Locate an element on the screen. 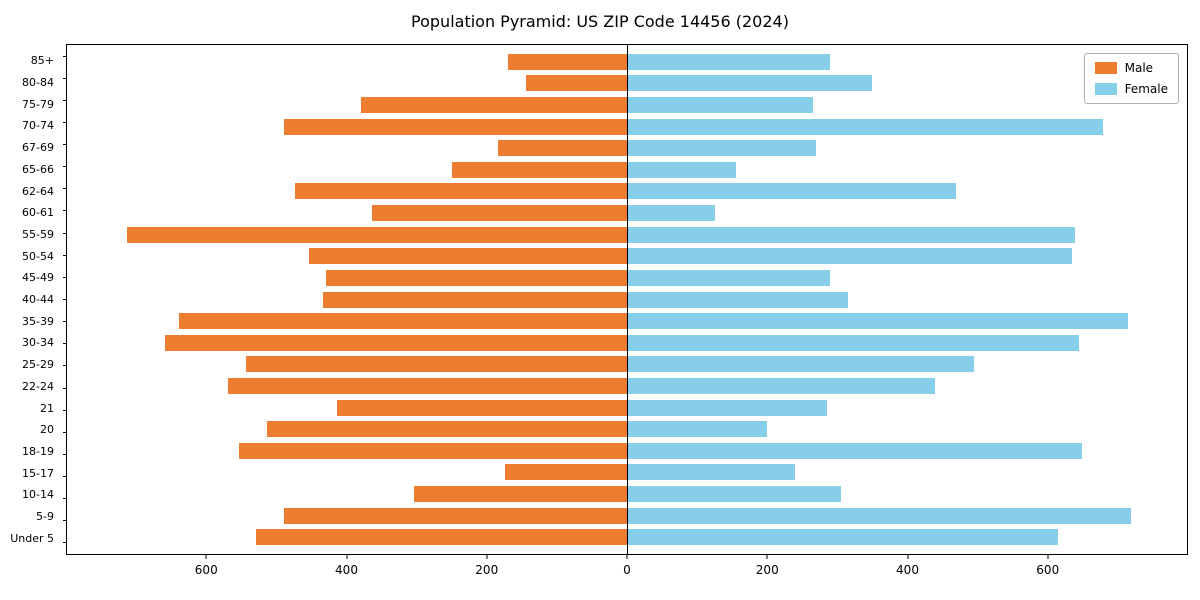 This screenshot has height=600, width=1200. male-legend-label: Male is located at coordinates (1139, 68).